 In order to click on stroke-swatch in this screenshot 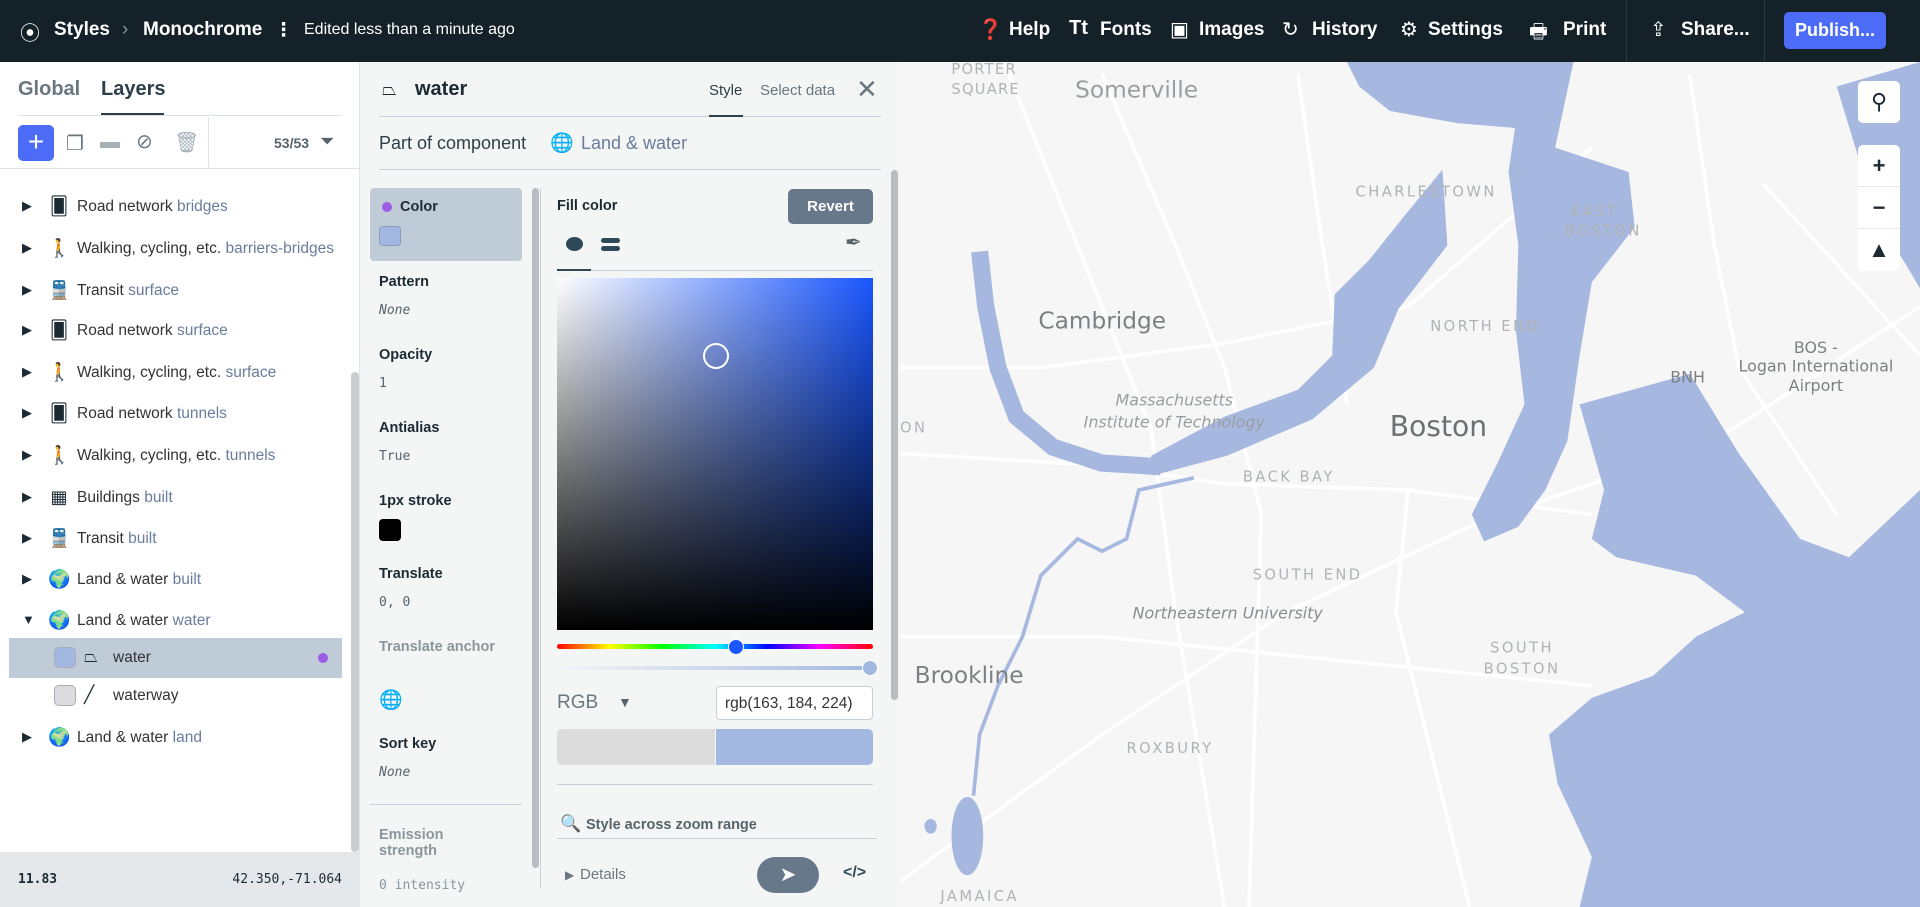, I will do `click(390, 530)`.